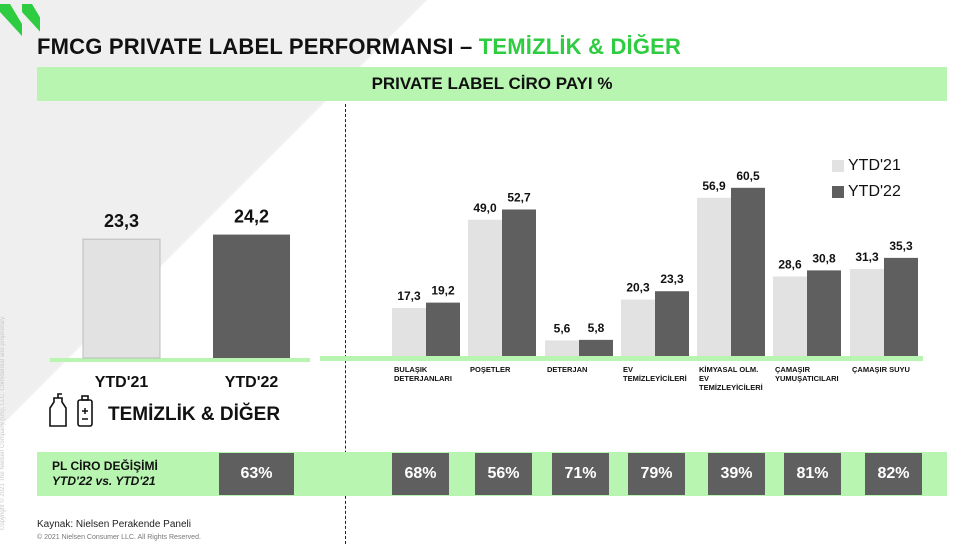  I want to click on brand-logo, so click(20, 20).